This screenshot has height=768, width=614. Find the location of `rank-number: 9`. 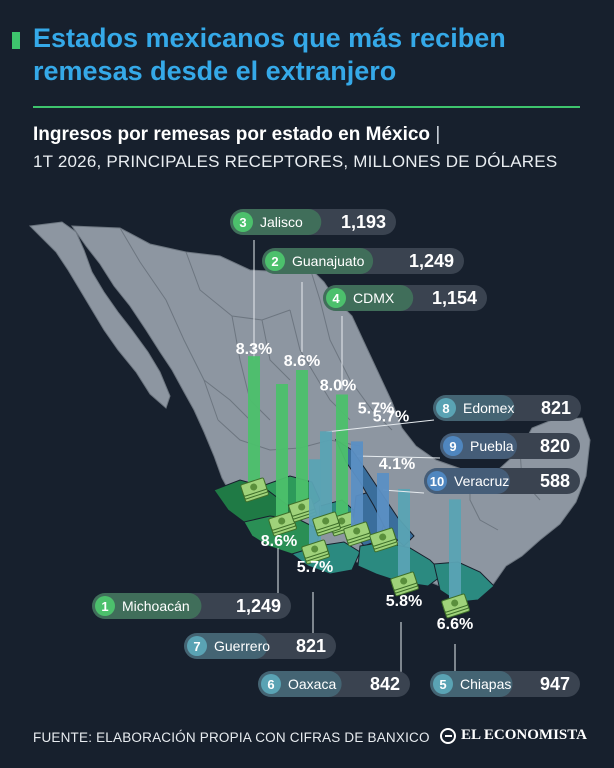

rank-number: 9 is located at coordinates (452, 446).